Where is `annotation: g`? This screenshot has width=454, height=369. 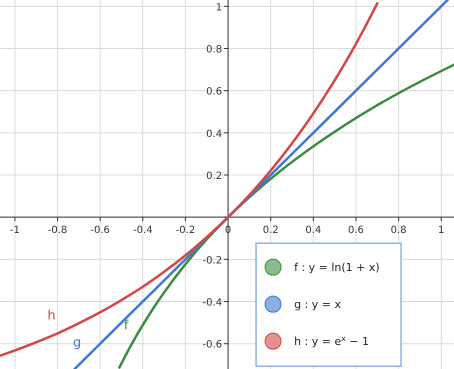 annotation: g is located at coordinates (77, 343).